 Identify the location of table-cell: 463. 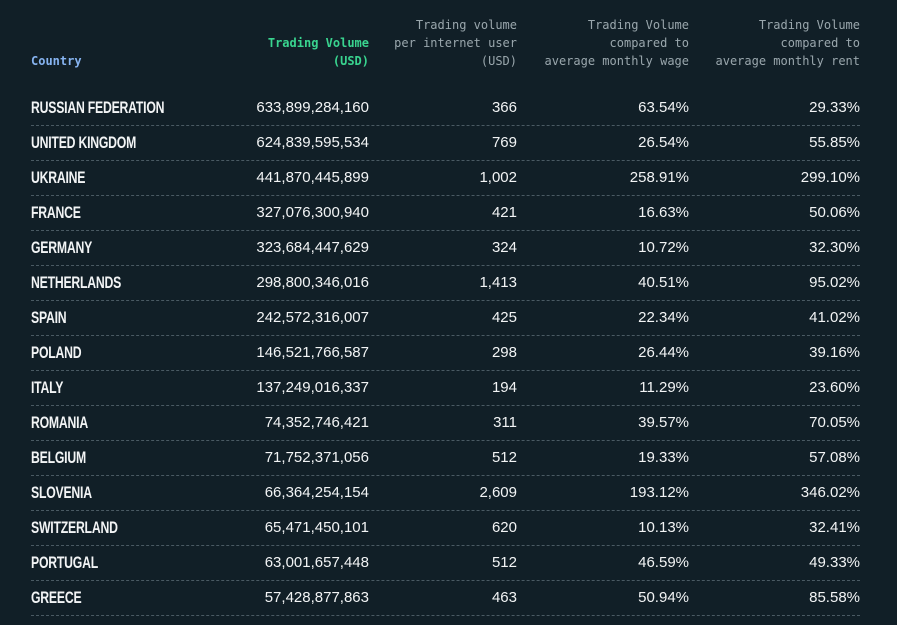
(504, 597).